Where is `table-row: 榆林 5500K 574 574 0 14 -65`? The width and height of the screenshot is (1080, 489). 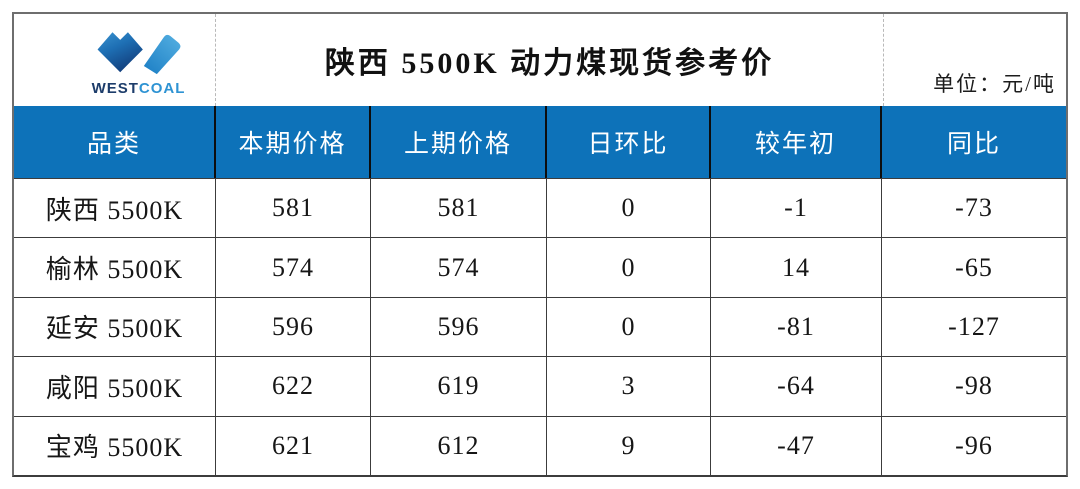 table-row: 榆林 5500K 574 574 0 14 -65 is located at coordinates (540, 267).